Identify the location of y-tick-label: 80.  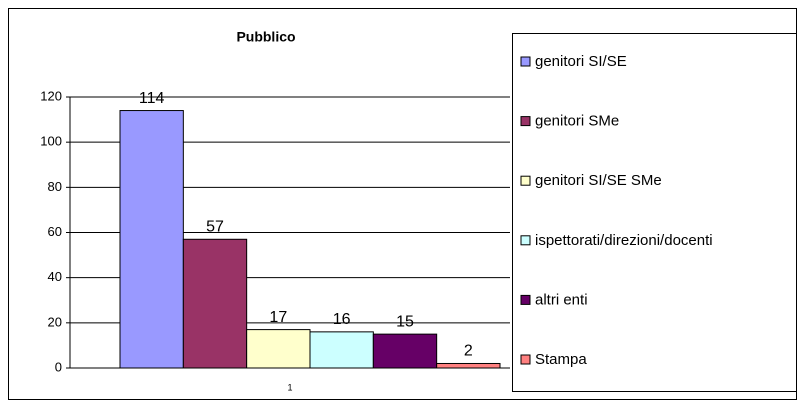
(55, 186).